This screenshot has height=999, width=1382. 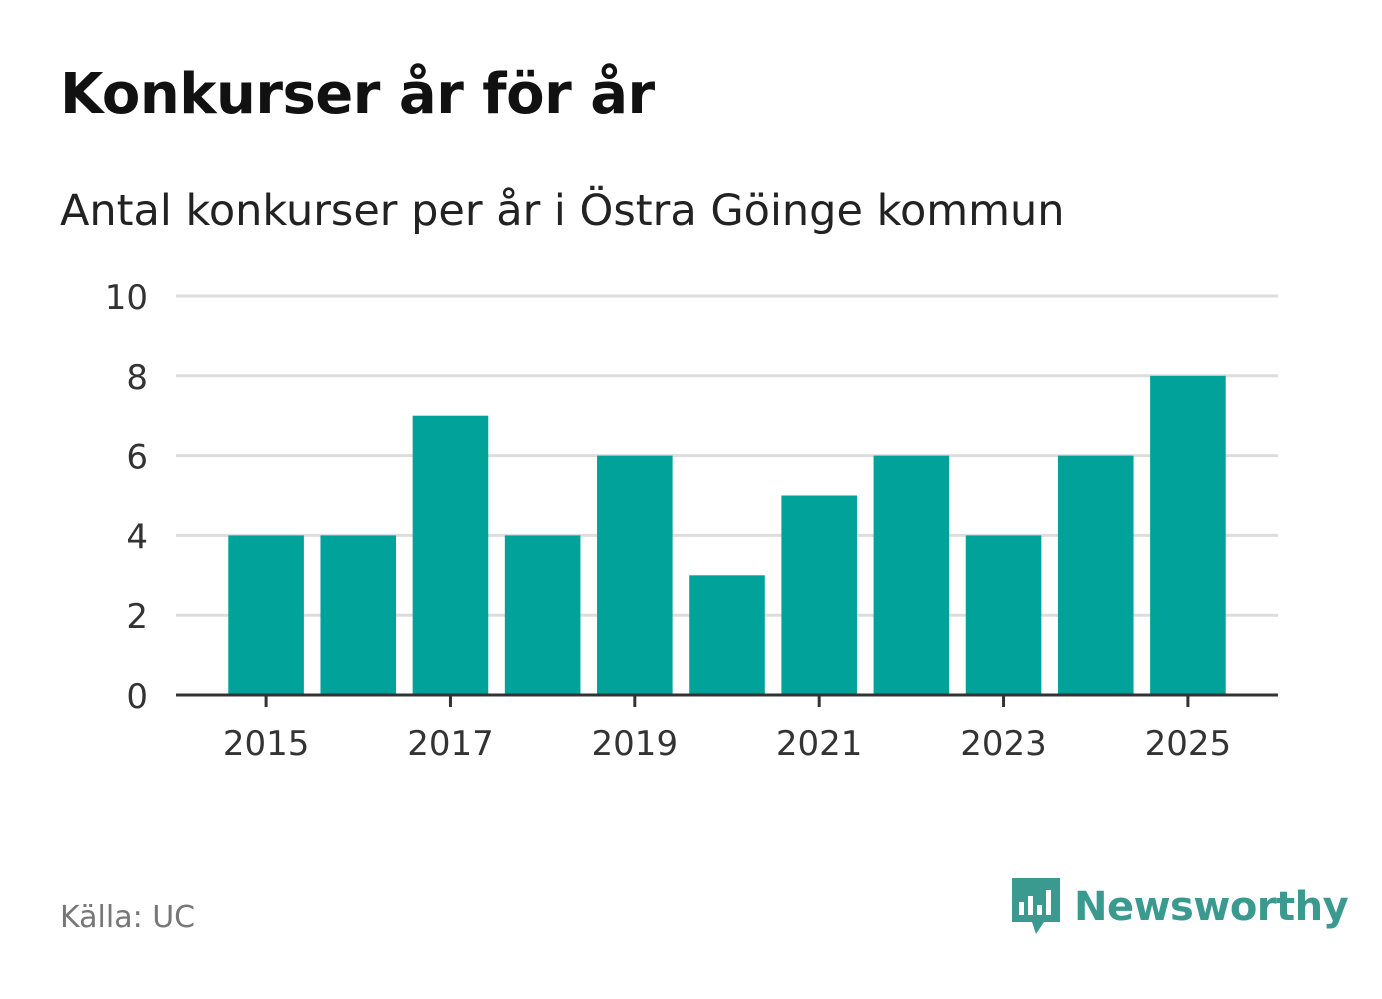 What do you see at coordinates (1188, 744) in the screenshot?
I see `x-tick-label: 2025` at bounding box center [1188, 744].